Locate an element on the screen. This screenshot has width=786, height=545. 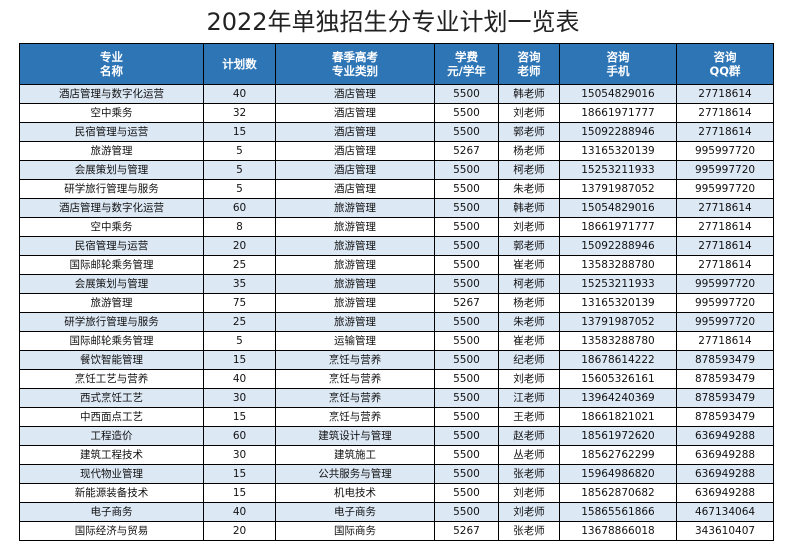
cell-plan-count: 20 is located at coordinates (239, 531).